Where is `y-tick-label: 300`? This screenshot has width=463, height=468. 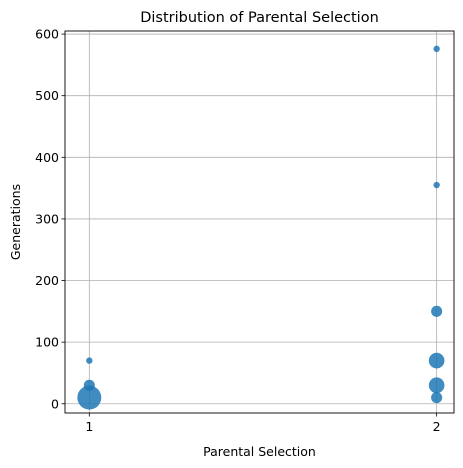 y-tick-label: 300 is located at coordinates (47, 218).